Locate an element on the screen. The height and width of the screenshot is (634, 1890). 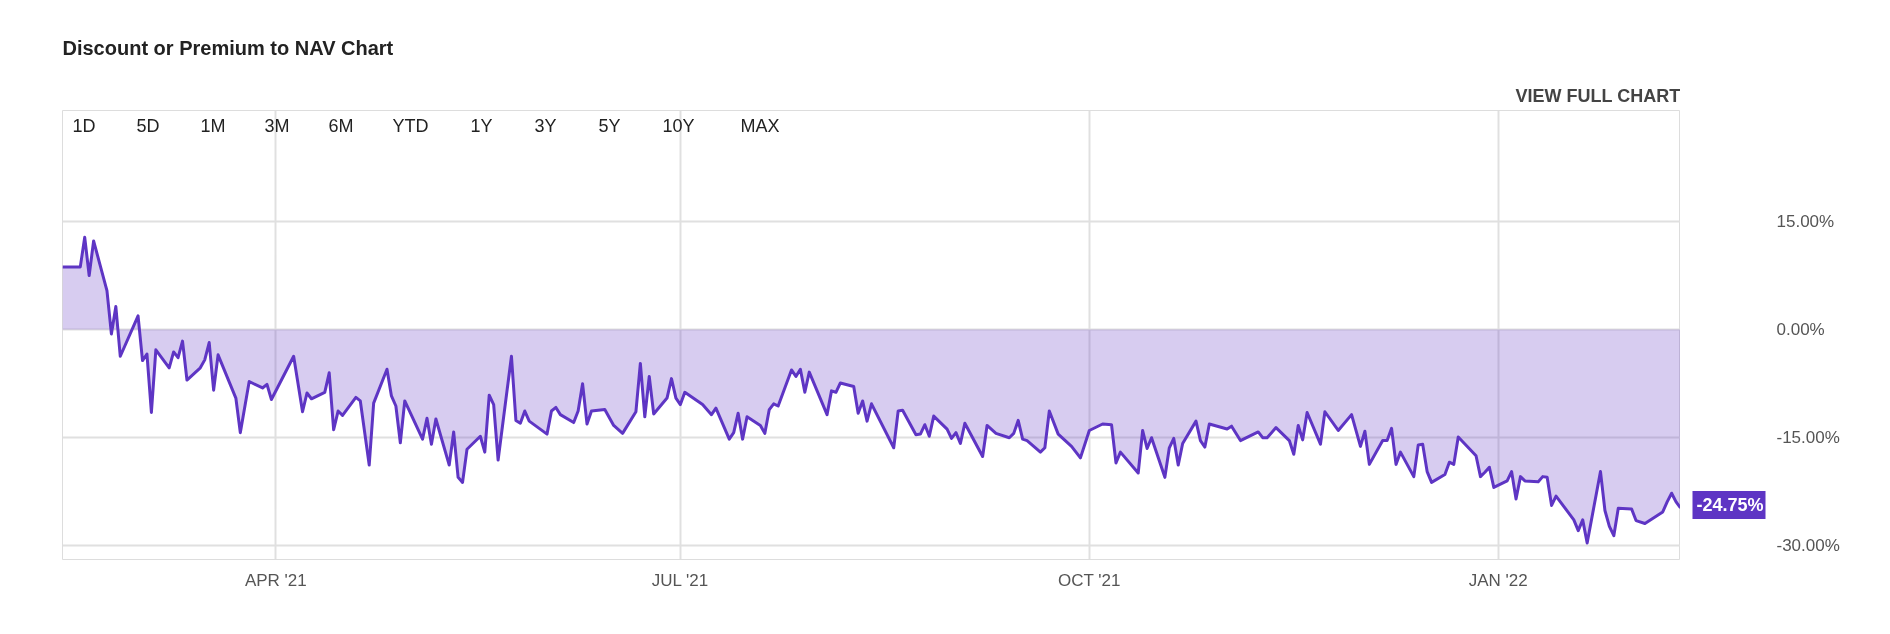
annotation: 1M is located at coordinates (213, 125).